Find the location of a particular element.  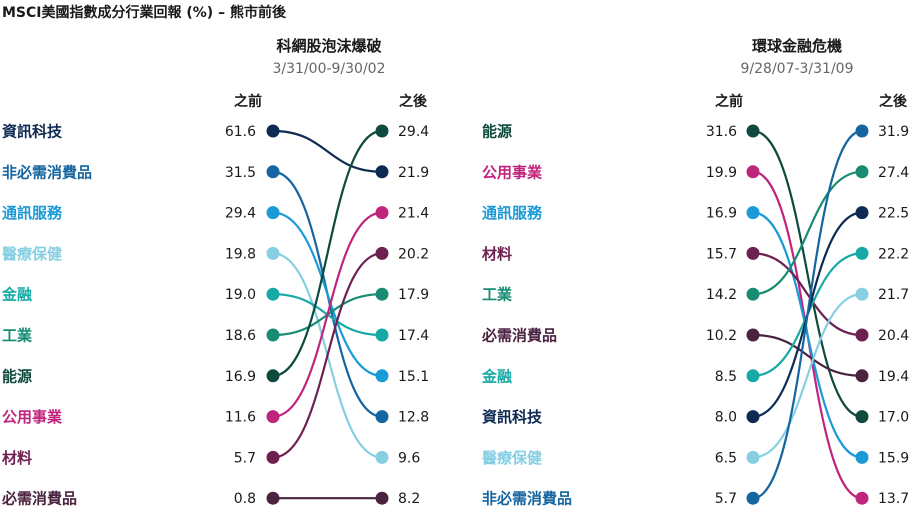

panel-1-category-label: 非必需消費品 is located at coordinates (47, 172).